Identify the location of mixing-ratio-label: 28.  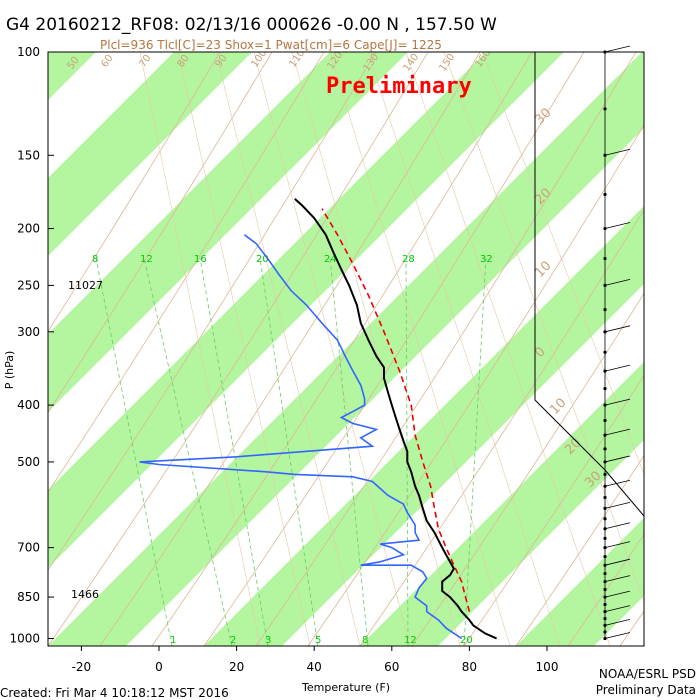
(408, 259).